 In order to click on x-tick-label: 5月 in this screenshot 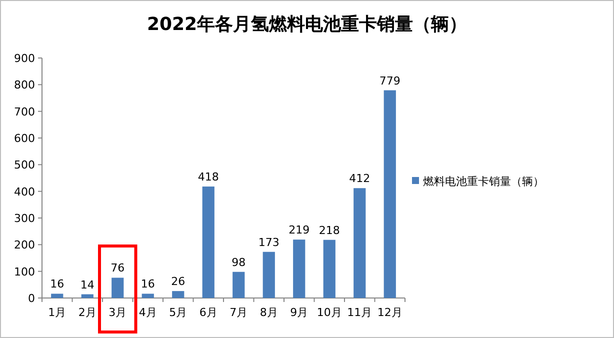, I will do `click(178, 312)`.